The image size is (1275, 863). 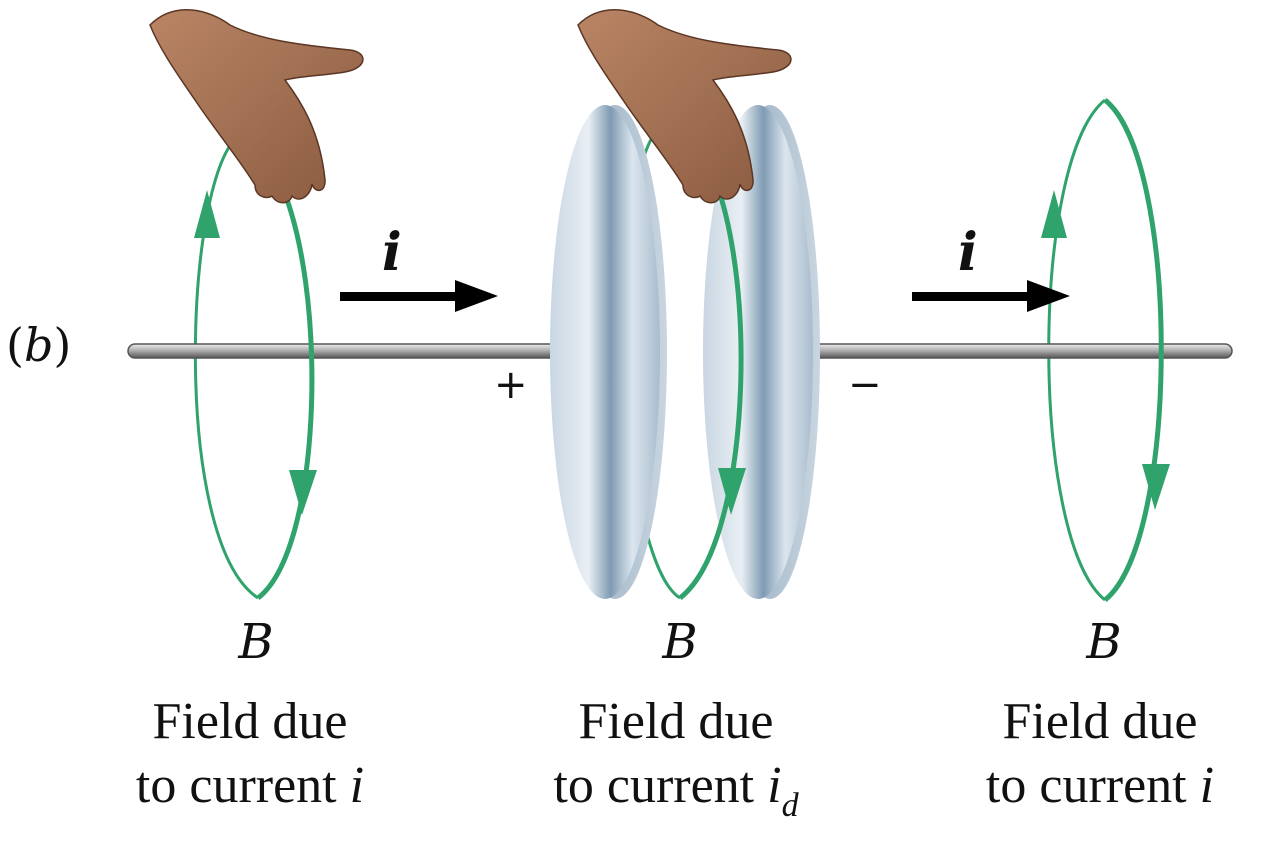 I want to click on field-symbol-left: B, so click(x=256, y=642).